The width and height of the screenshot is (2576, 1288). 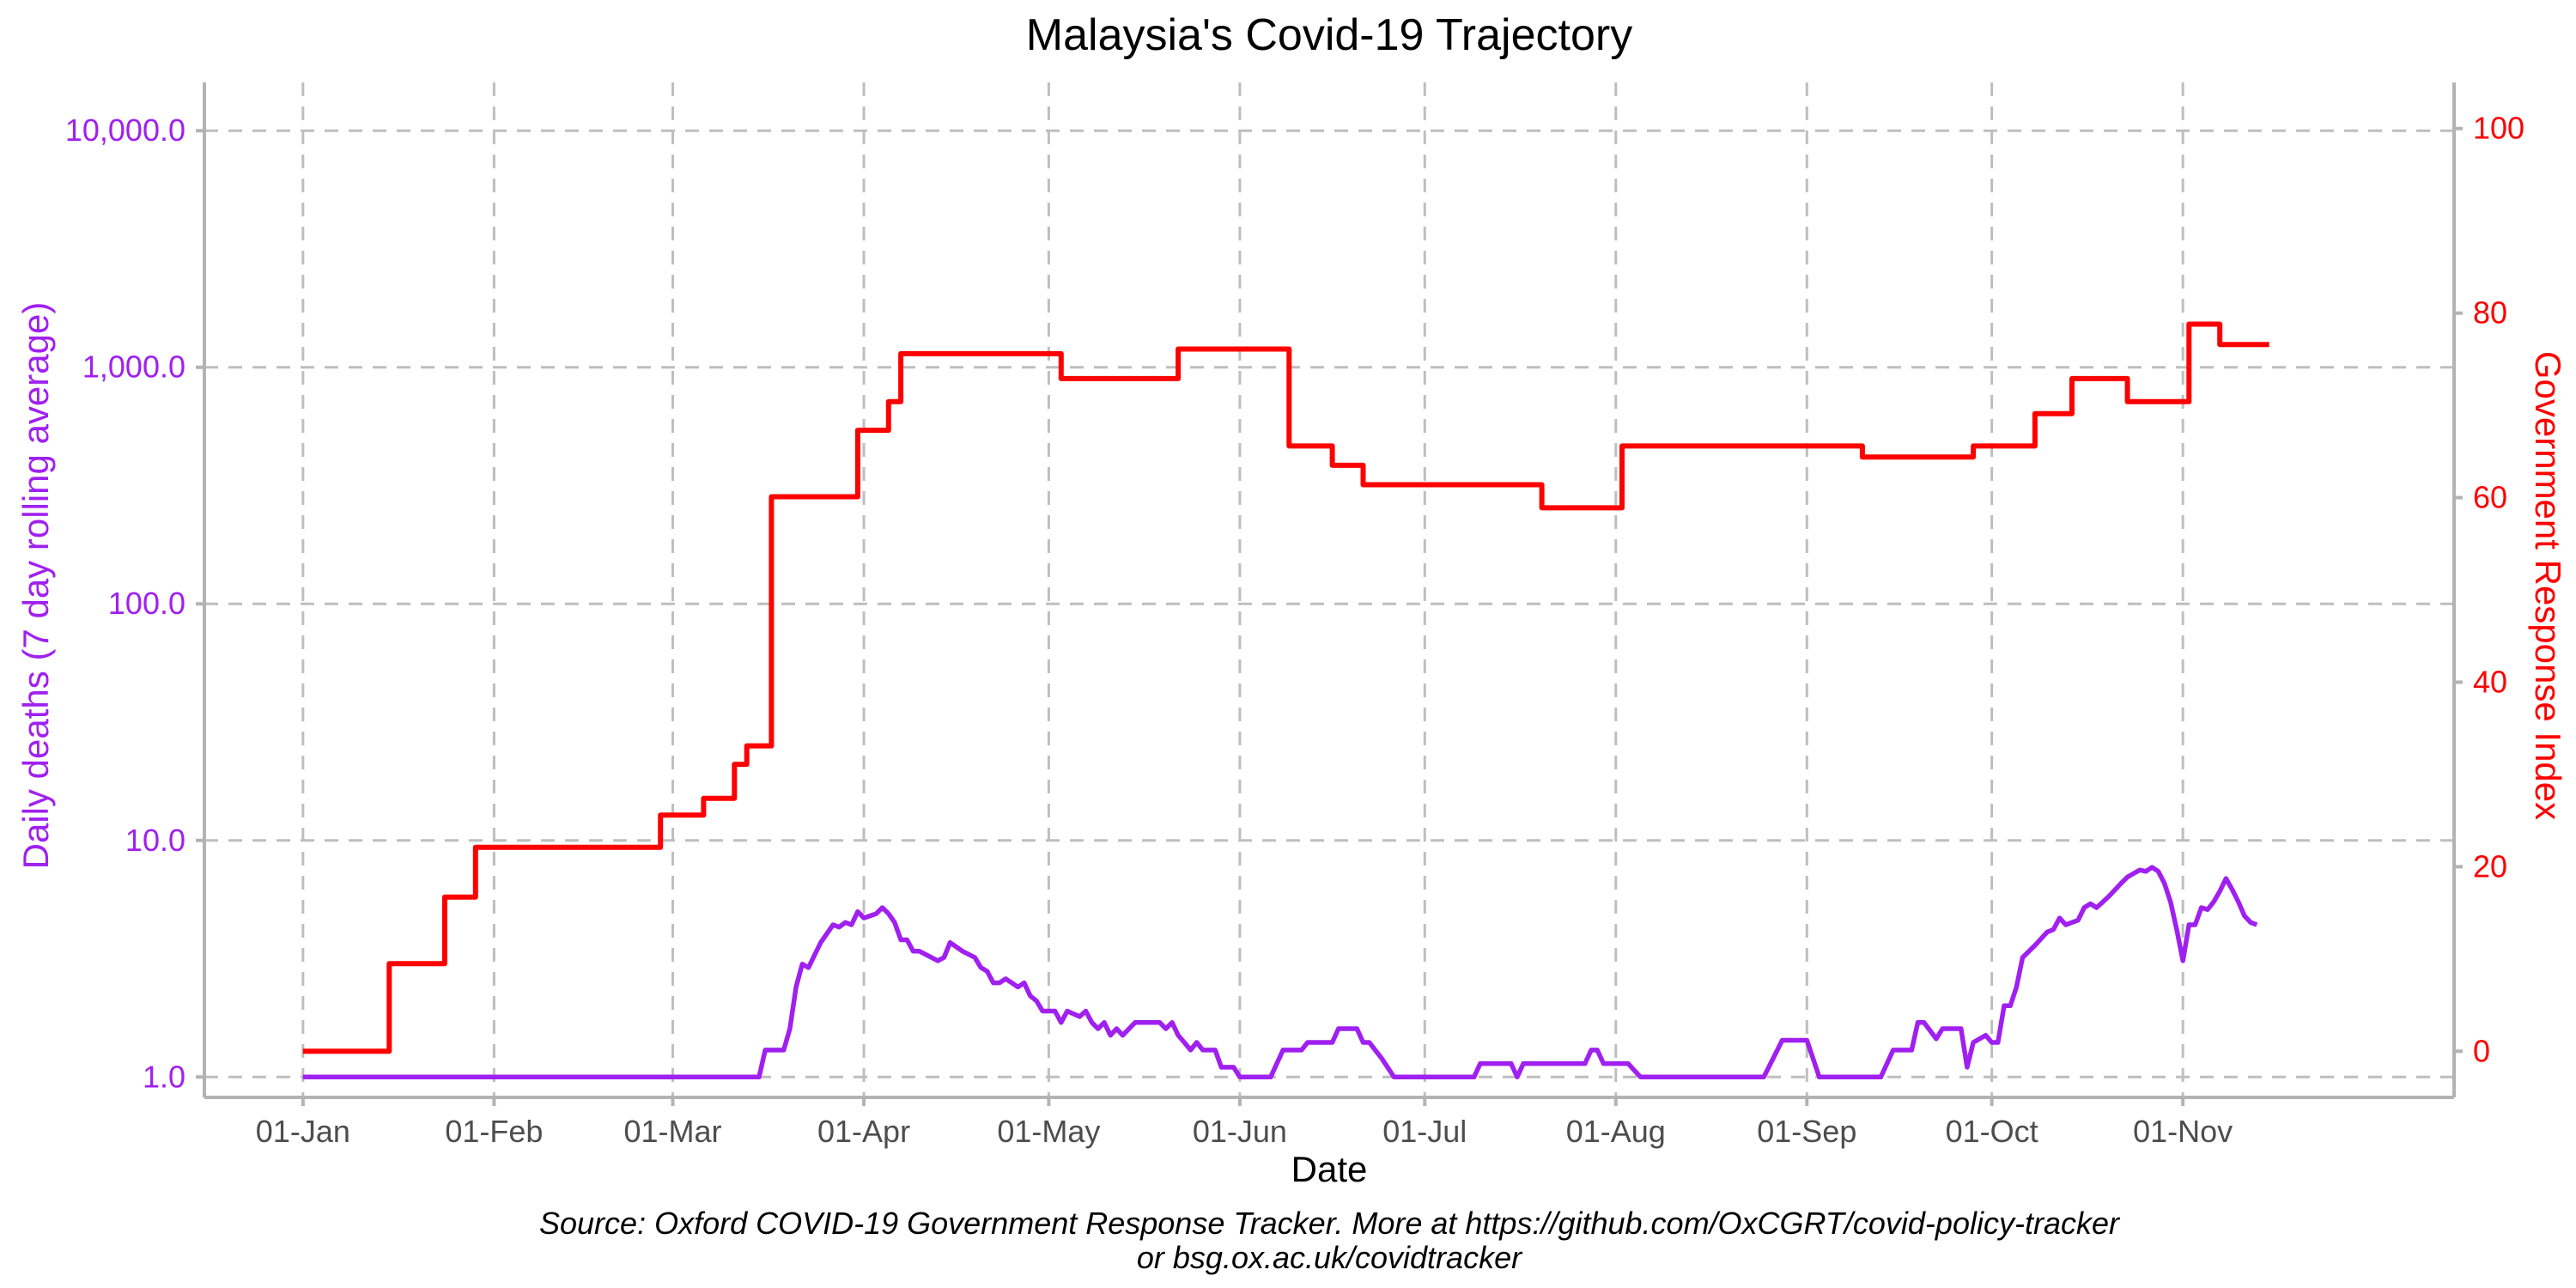 What do you see at coordinates (1330, 1169) in the screenshot?
I see `x-axis-title: Date` at bounding box center [1330, 1169].